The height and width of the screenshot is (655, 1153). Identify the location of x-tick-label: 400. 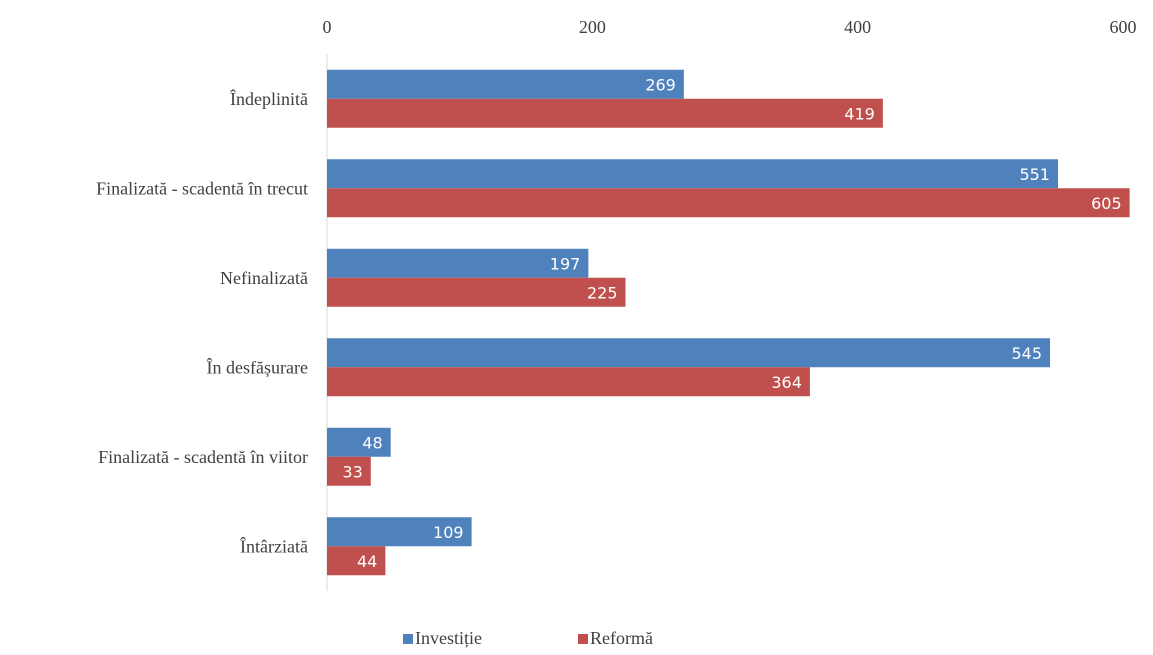
(857, 27).